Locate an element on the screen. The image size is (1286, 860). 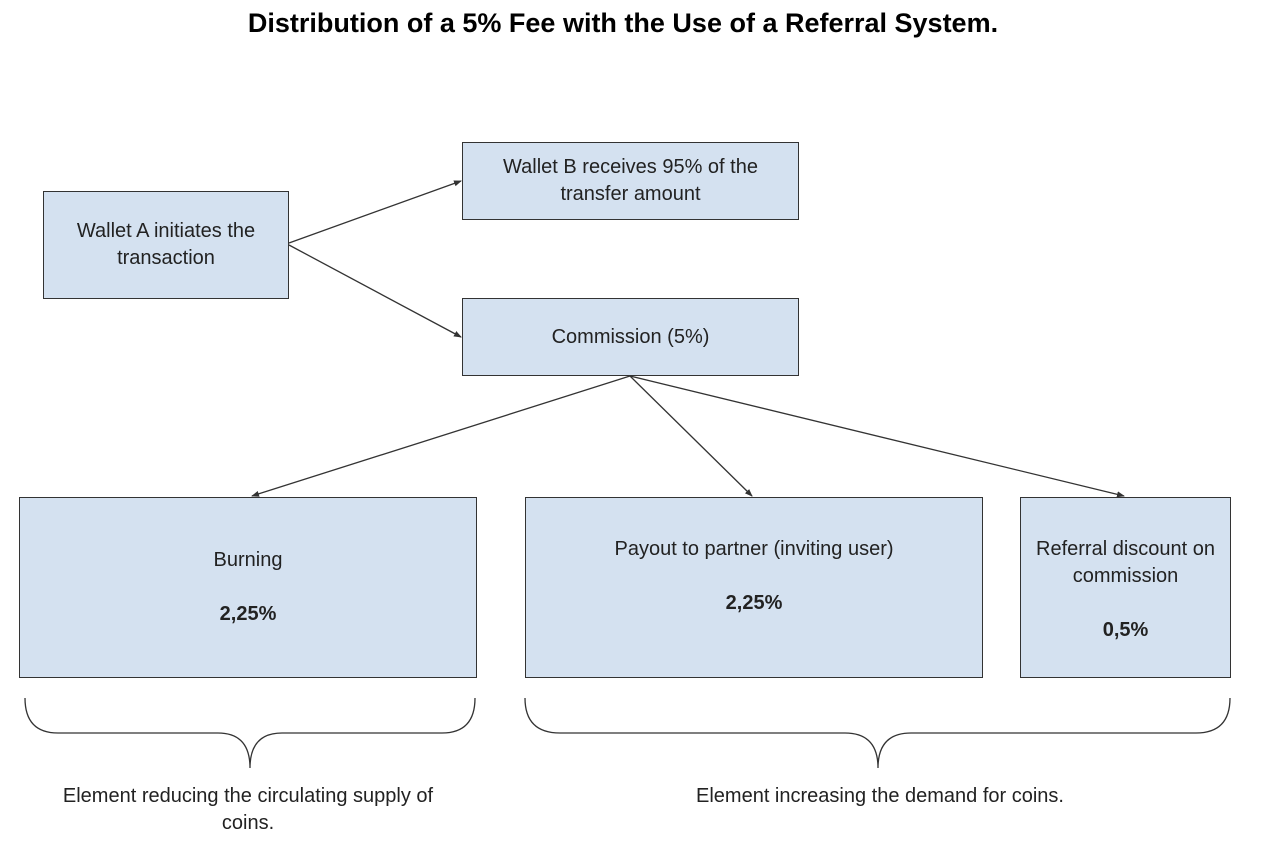
brace-supply is located at coordinates (250, 733).